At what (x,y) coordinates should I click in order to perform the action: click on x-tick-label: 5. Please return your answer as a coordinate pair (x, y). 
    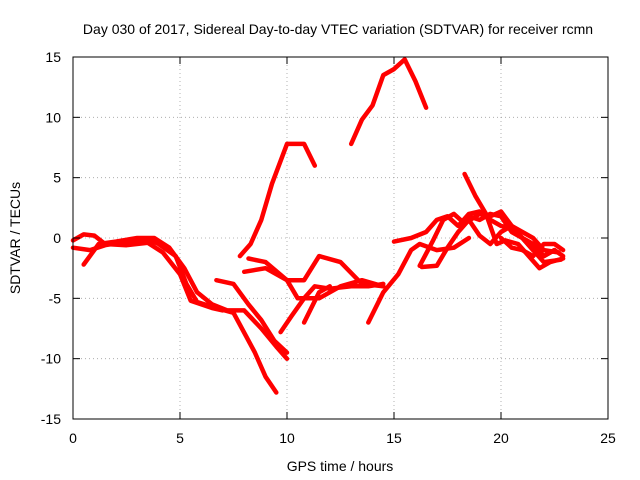
    Looking at the image, I should click on (180, 438).